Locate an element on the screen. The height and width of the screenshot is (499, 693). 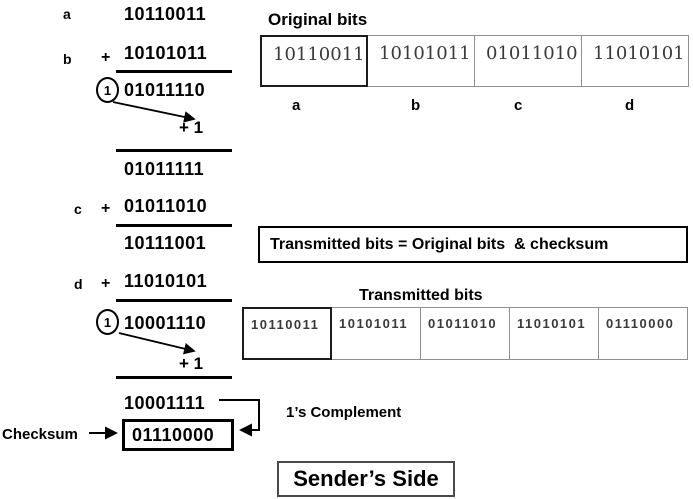
wrapped-sum-2: 10001111 is located at coordinates (165, 403).